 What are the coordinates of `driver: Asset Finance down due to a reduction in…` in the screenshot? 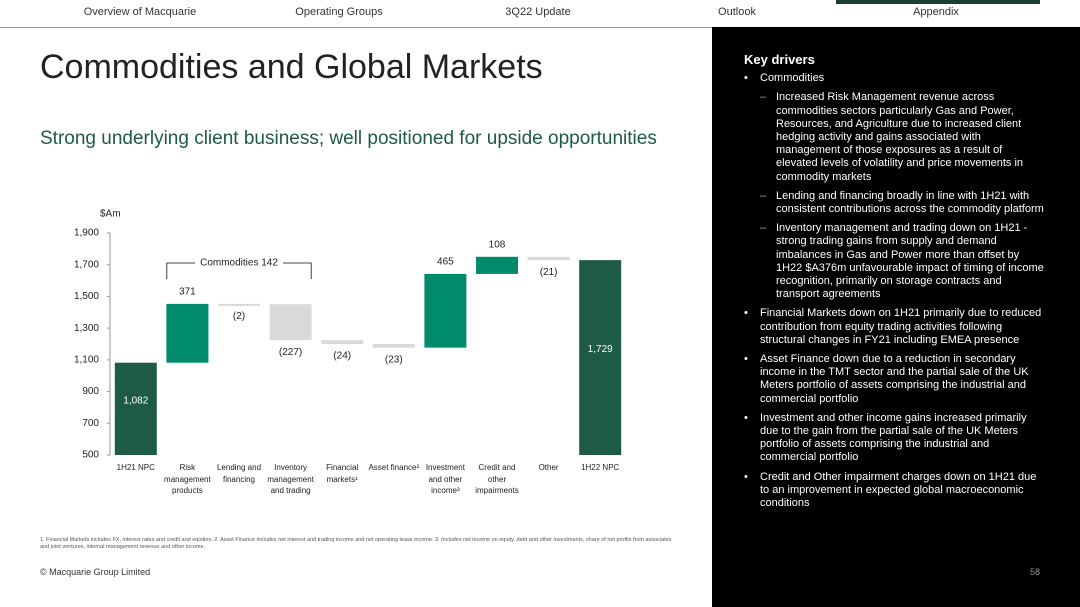 It's located at (894, 379).